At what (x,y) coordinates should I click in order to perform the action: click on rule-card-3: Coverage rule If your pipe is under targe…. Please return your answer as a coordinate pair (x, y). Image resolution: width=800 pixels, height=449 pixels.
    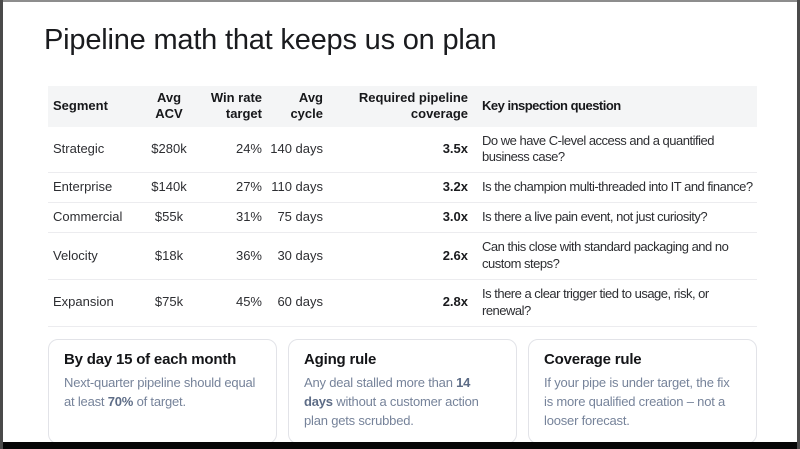
    Looking at the image, I should click on (642, 390).